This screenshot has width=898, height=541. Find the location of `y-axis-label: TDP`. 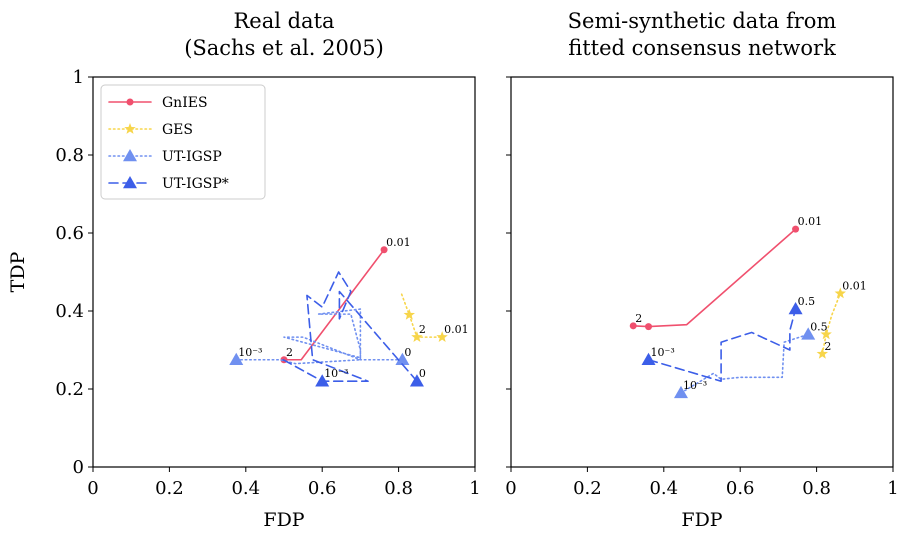

y-axis-label: TDP is located at coordinates (18, 271).